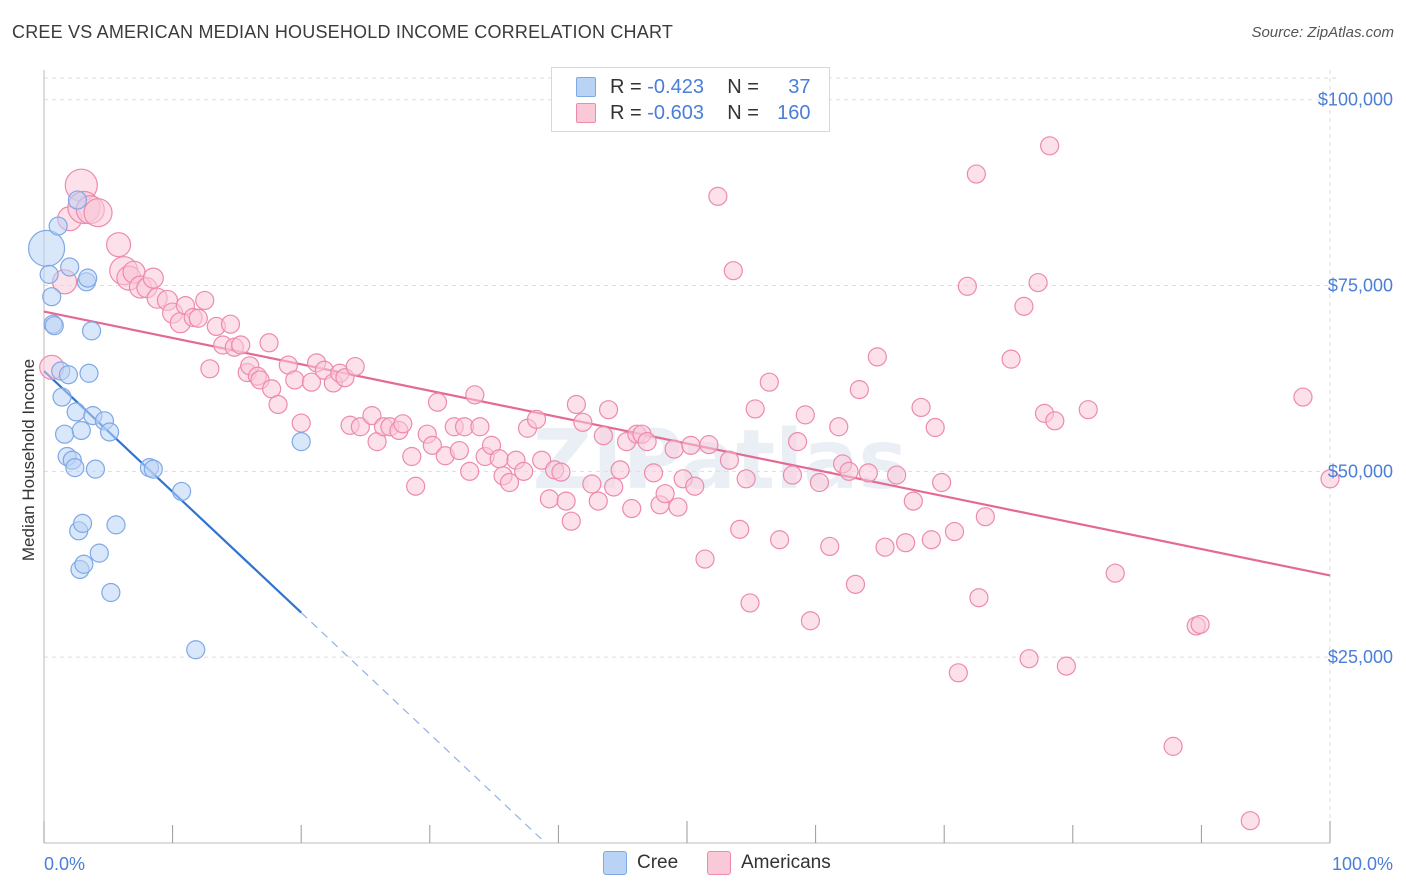 This screenshot has height=892, width=1406. Describe the element at coordinates (586, 87) in the screenshot. I see `legend-swatch-cree` at that location.